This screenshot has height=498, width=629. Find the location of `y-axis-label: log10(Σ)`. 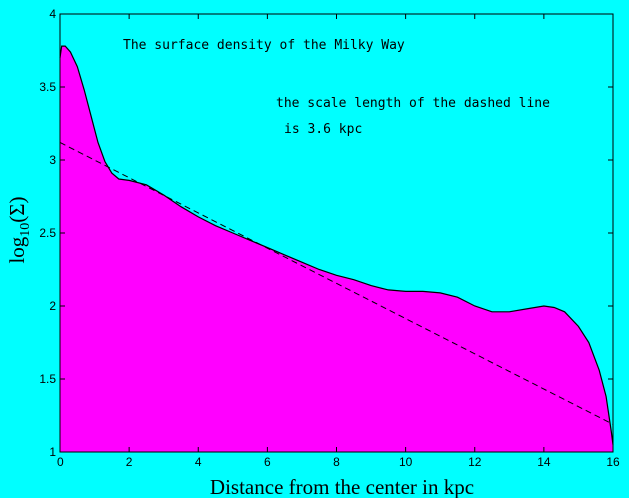

y-axis-label: log10(Σ) is located at coordinates (19, 229).